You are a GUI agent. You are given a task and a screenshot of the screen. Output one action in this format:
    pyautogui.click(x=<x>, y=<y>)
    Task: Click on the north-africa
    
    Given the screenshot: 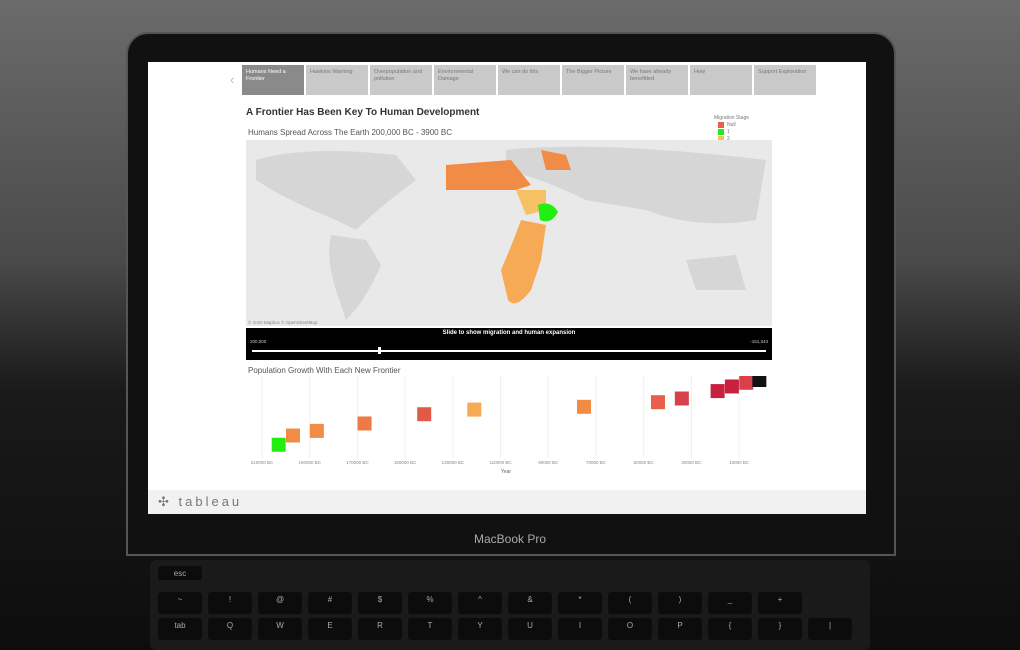 What is the action you would take?
    pyautogui.click(x=488, y=175)
    